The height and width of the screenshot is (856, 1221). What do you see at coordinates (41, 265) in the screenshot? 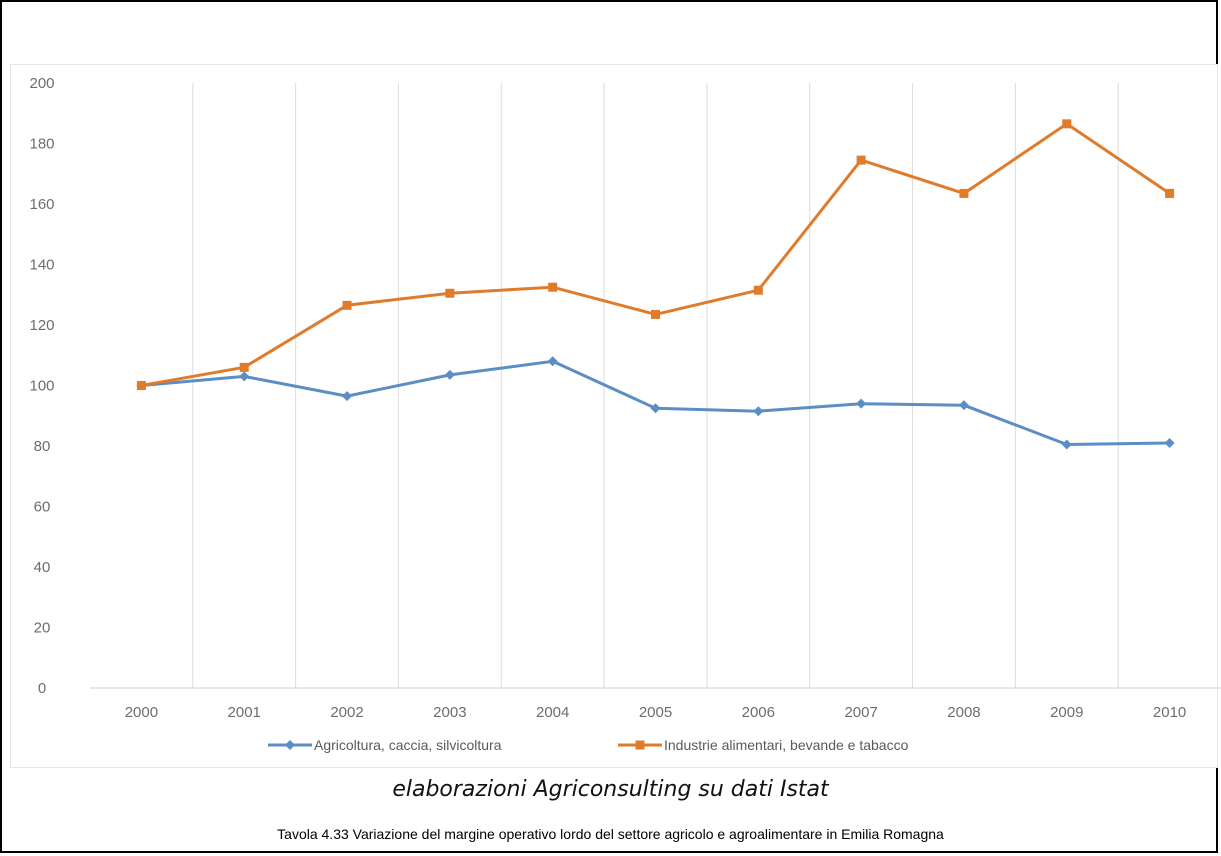
I see `y-tick-label: 140` at bounding box center [41, 265].